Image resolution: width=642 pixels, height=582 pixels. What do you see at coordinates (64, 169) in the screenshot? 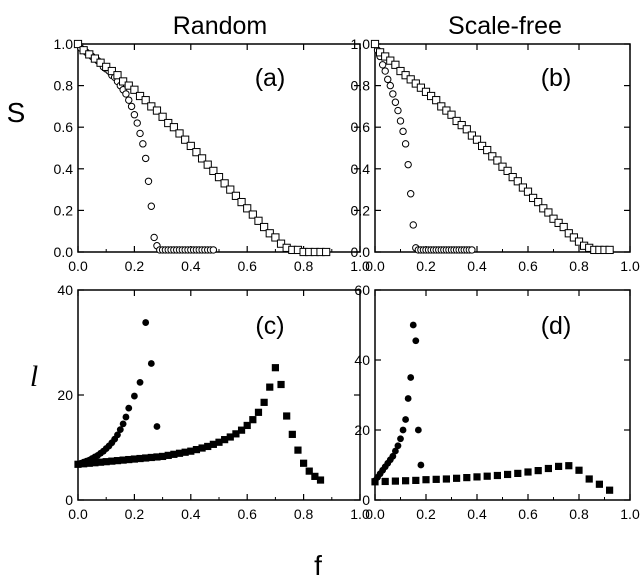
I see `y-tick-label: 0.4` at bounding box center [64, 169].